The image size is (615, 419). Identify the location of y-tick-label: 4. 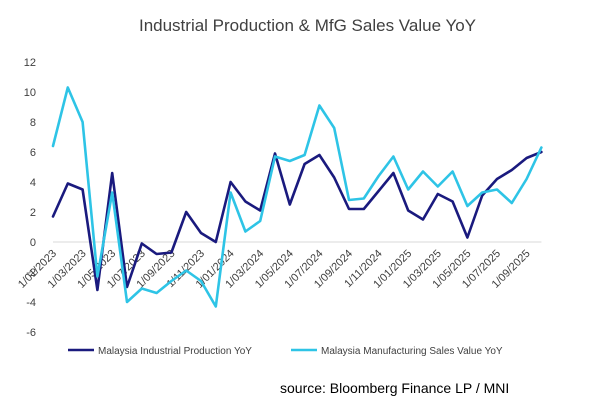
(33, 183).